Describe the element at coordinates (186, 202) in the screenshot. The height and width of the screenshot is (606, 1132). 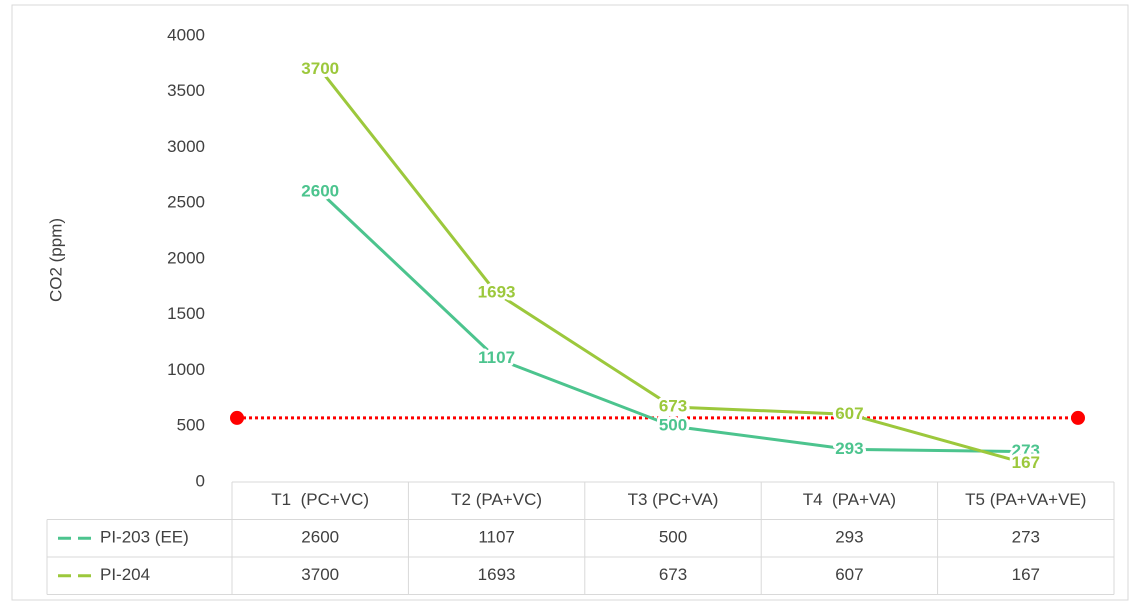
I see `y-tick-label: 2500` at that location.